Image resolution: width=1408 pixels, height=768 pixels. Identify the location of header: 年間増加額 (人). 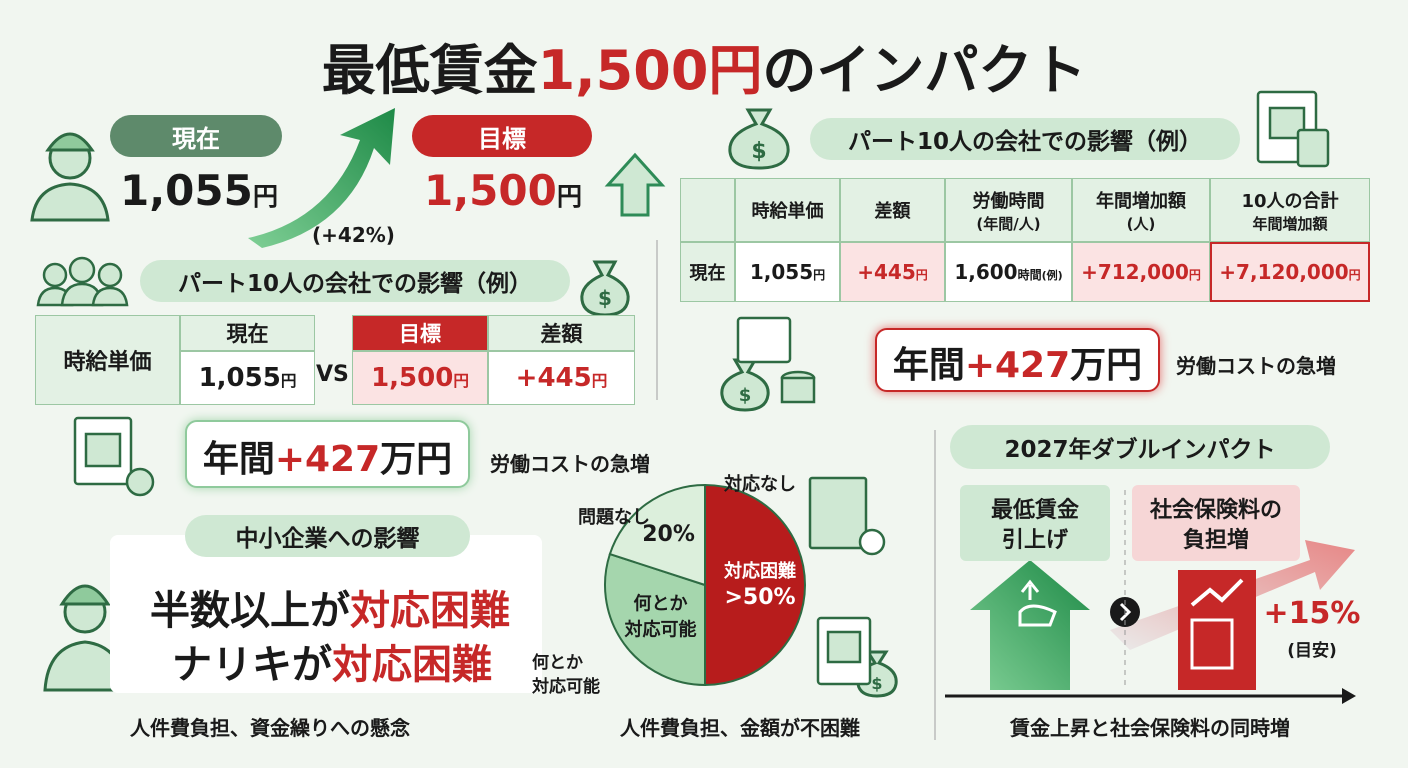
(1141, 210).